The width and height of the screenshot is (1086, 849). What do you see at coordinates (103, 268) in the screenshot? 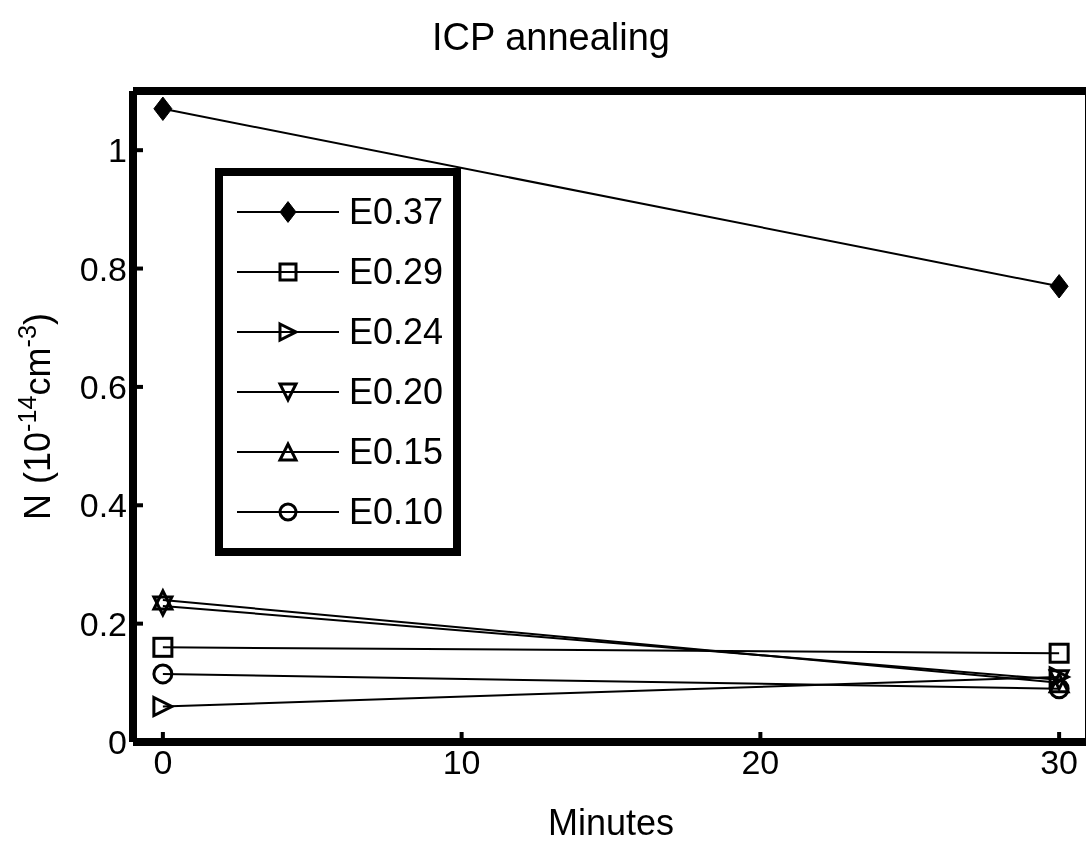
I see `y-tick-label: 0.8` at bounding box center [103, 268].